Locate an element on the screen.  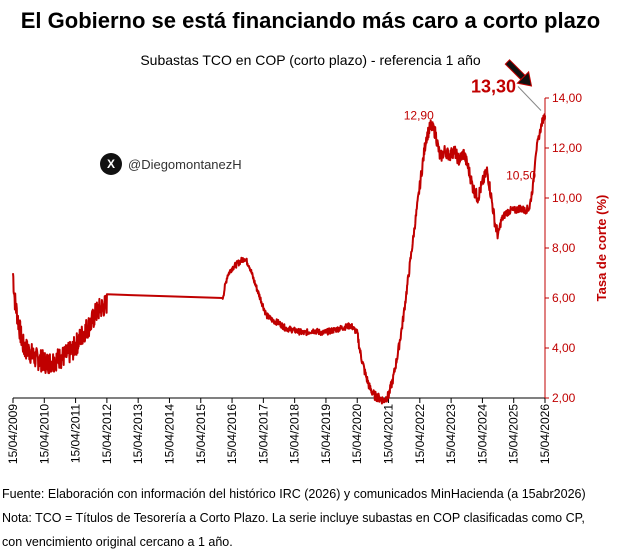
author-handle: @DiegomontanezH is located at coordinates (185, 164).